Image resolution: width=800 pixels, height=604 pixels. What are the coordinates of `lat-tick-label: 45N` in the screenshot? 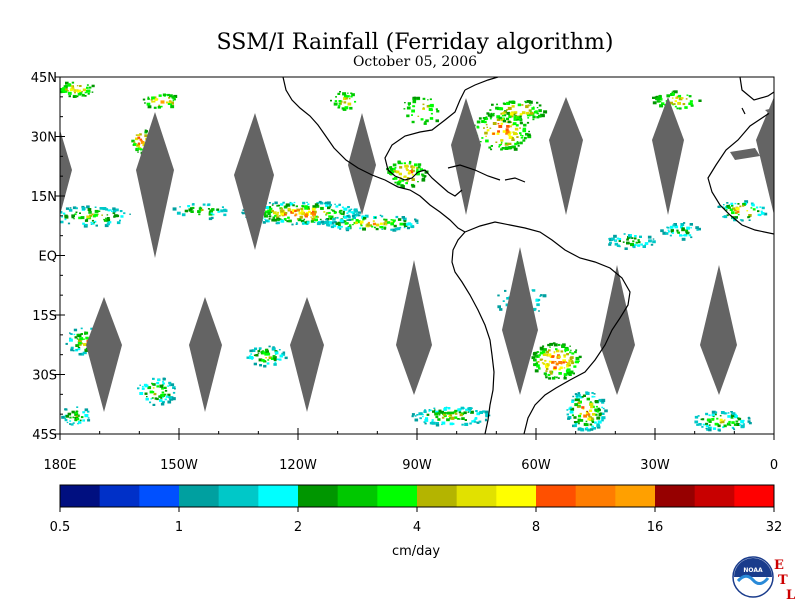 It's located at (44, 78).